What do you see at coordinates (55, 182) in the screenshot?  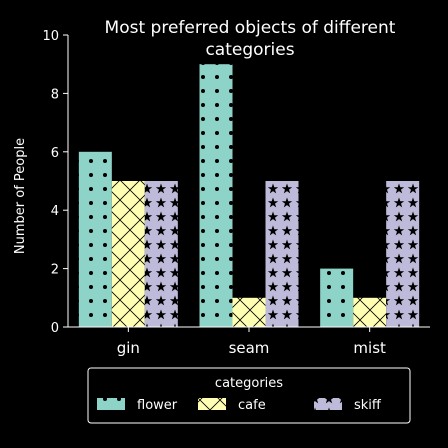 I see `y-axis-ticks: 0 2 4 6 8 10` at bounding box center [55, 182].